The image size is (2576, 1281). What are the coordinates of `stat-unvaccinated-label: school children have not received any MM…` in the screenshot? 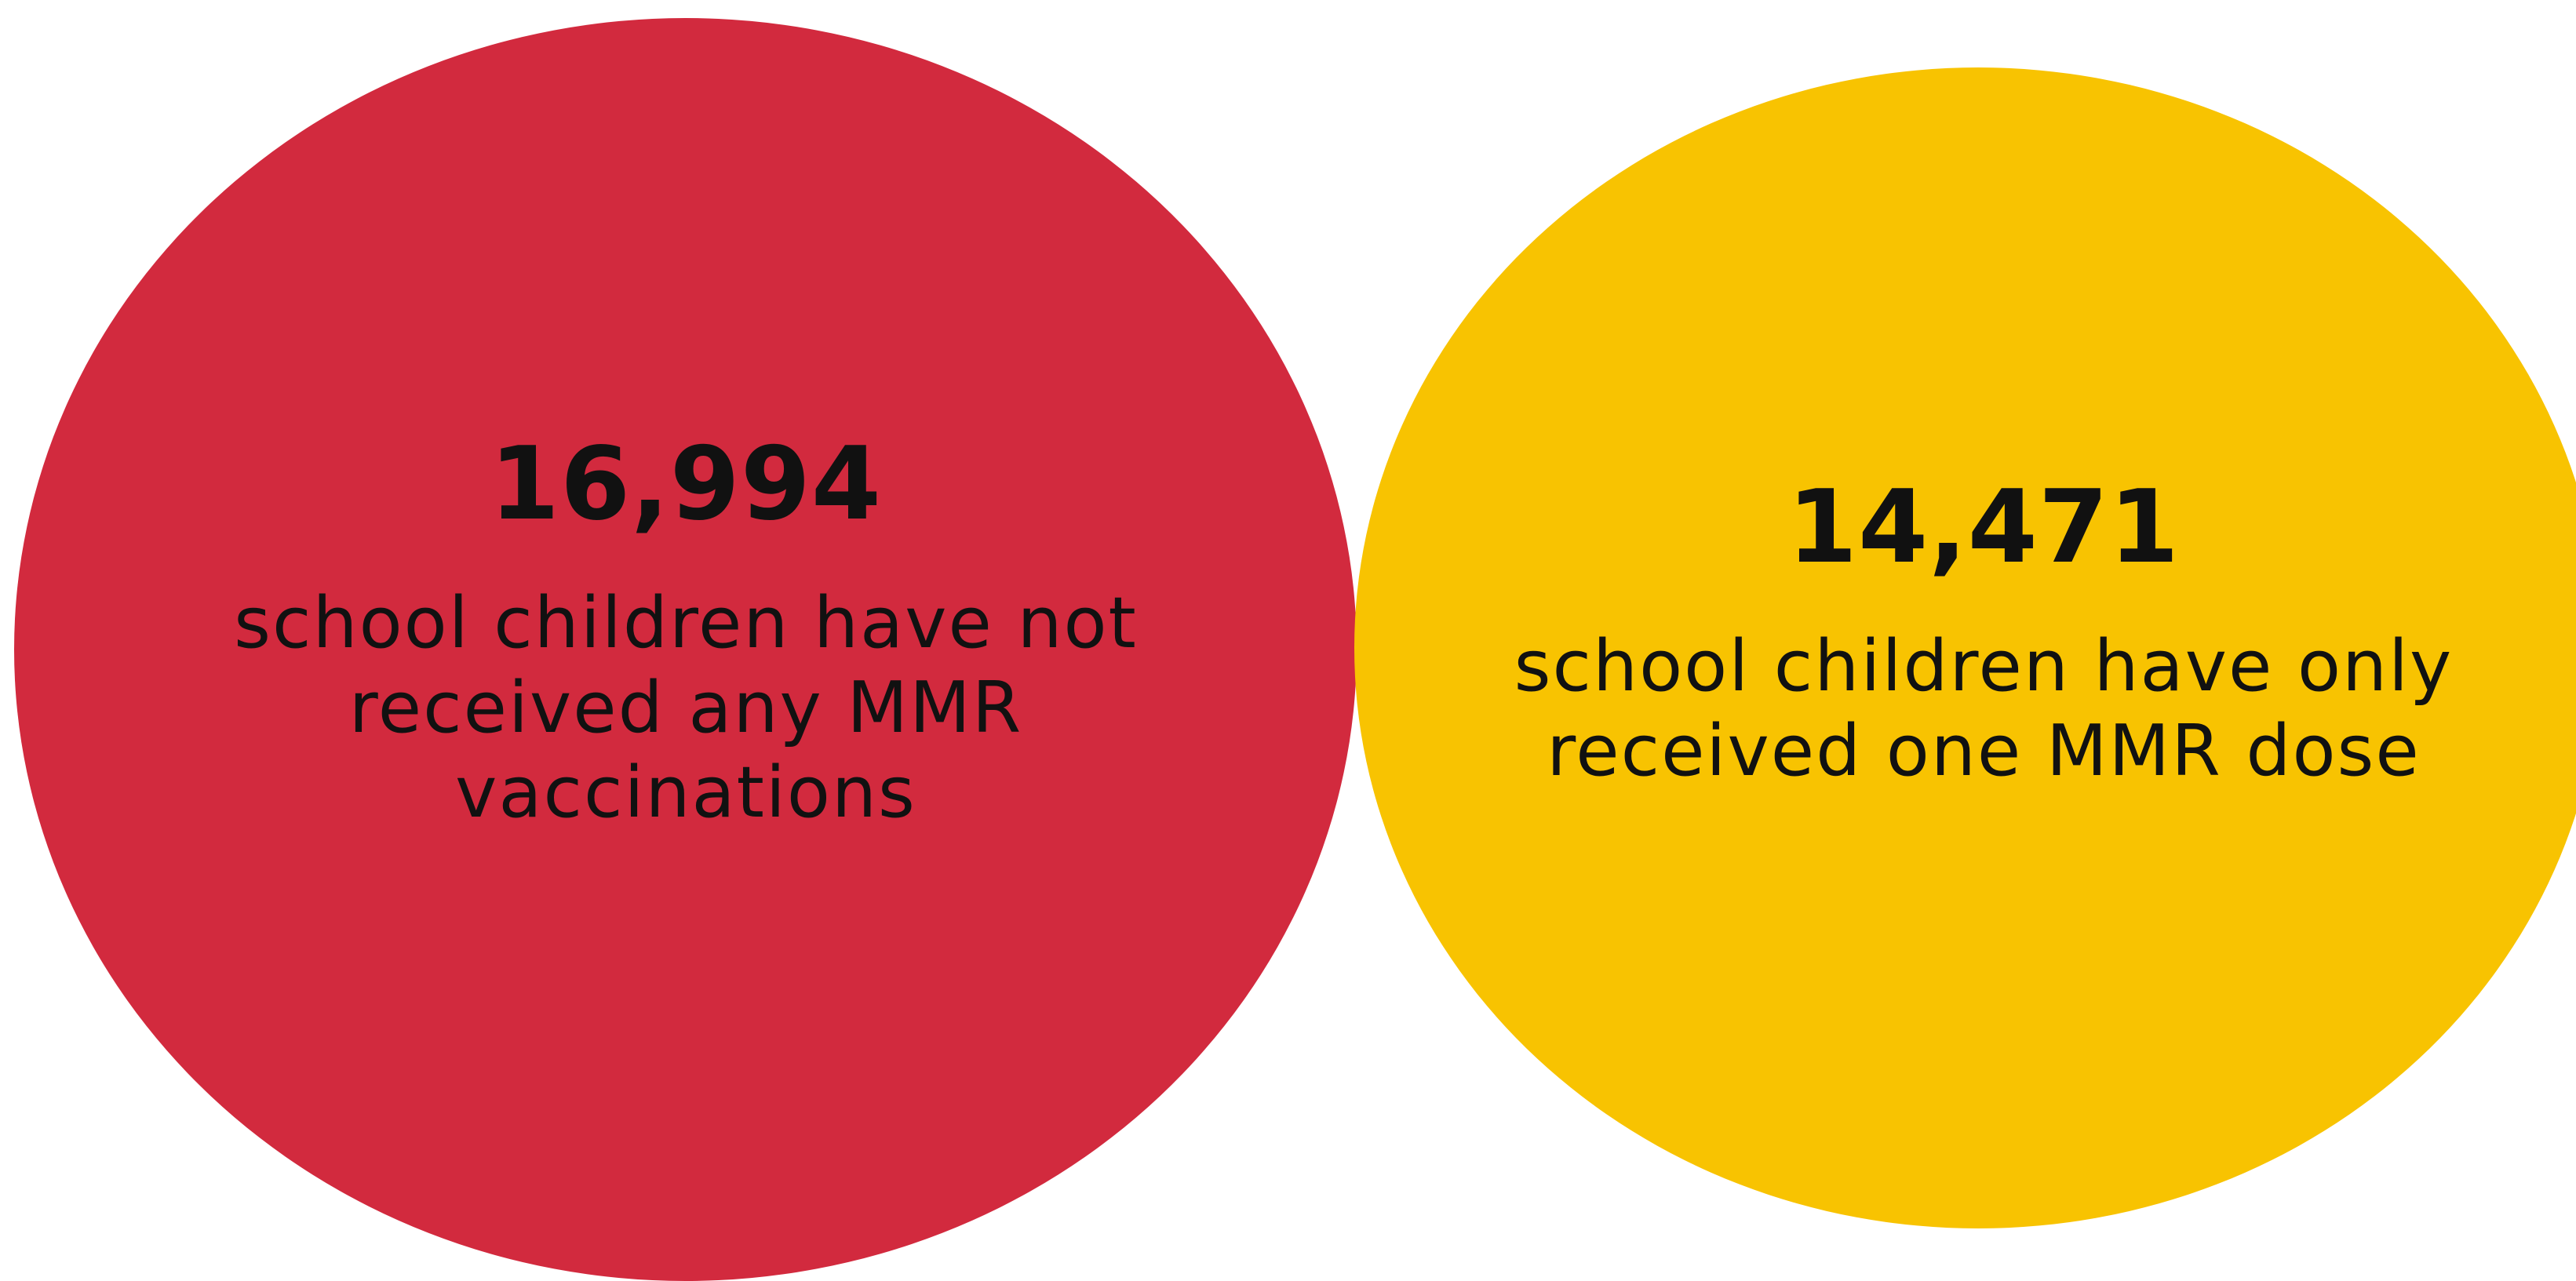 It's located at (686, 708).